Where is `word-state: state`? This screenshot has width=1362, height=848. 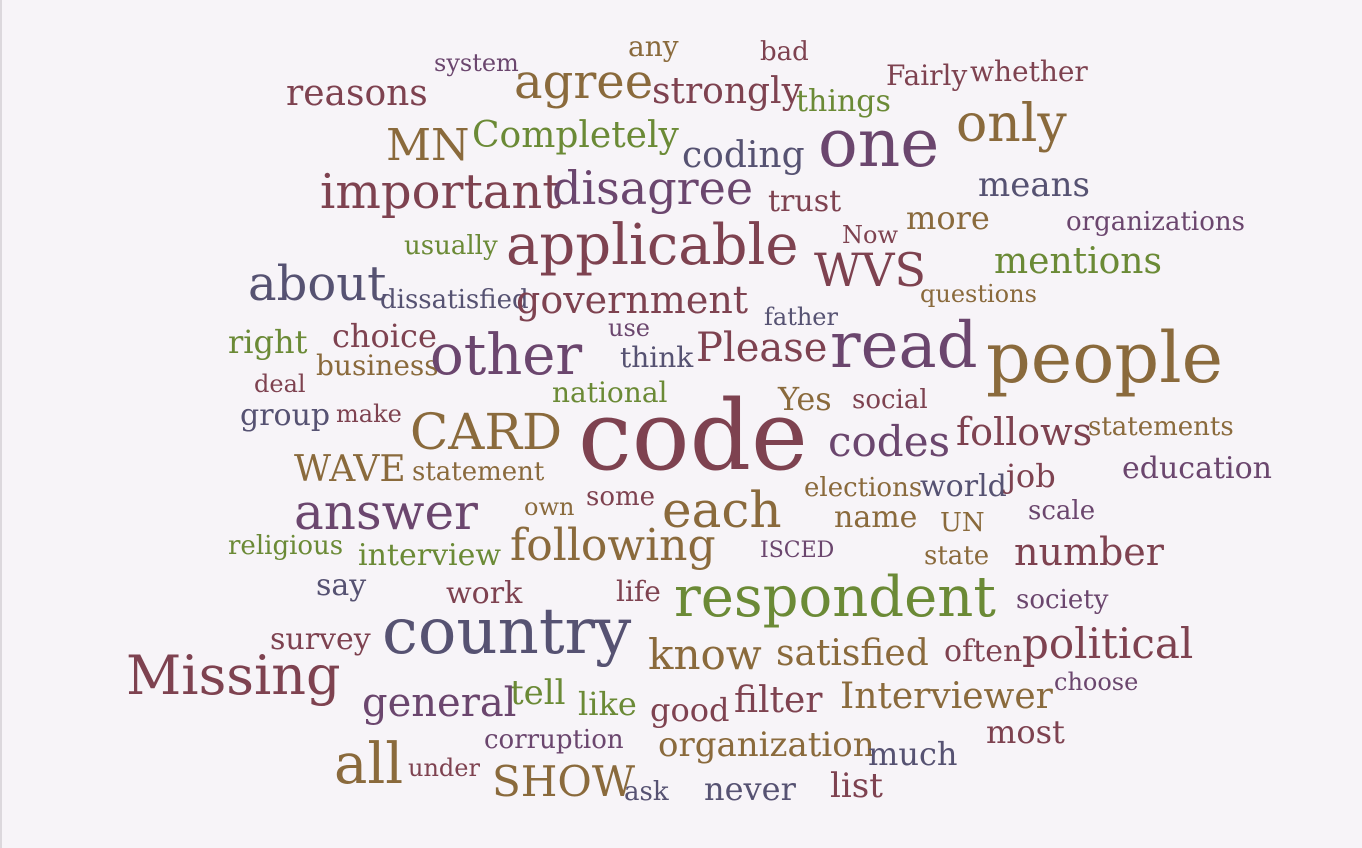 word-state: state is located at coordinates (957, 556).